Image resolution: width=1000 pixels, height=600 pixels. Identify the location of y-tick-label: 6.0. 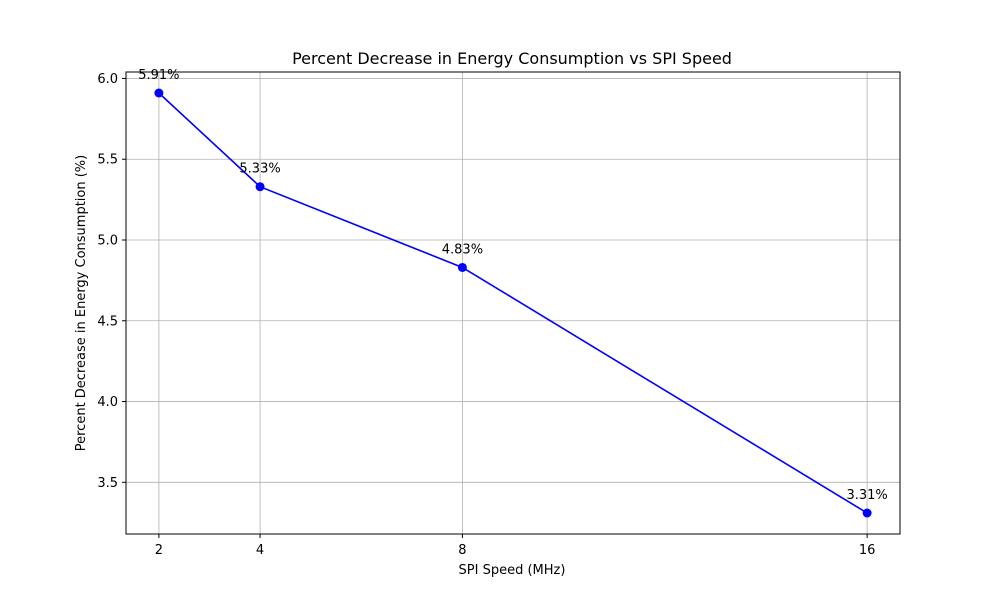
(107, 79).